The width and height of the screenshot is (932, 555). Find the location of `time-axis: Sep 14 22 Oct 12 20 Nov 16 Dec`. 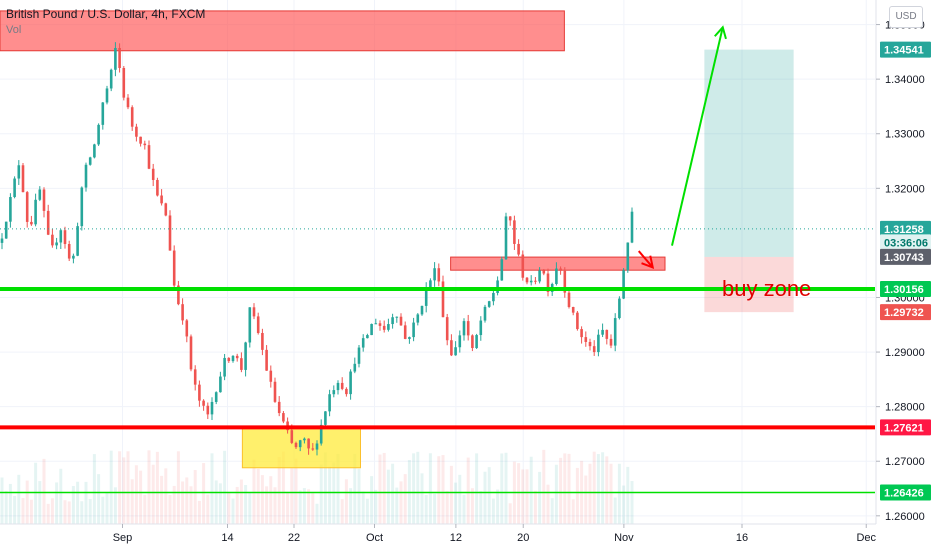

time-axis: Sep 14 22 Oct 12 20 Nov 16 Dec is located at coordinates (438, 536).